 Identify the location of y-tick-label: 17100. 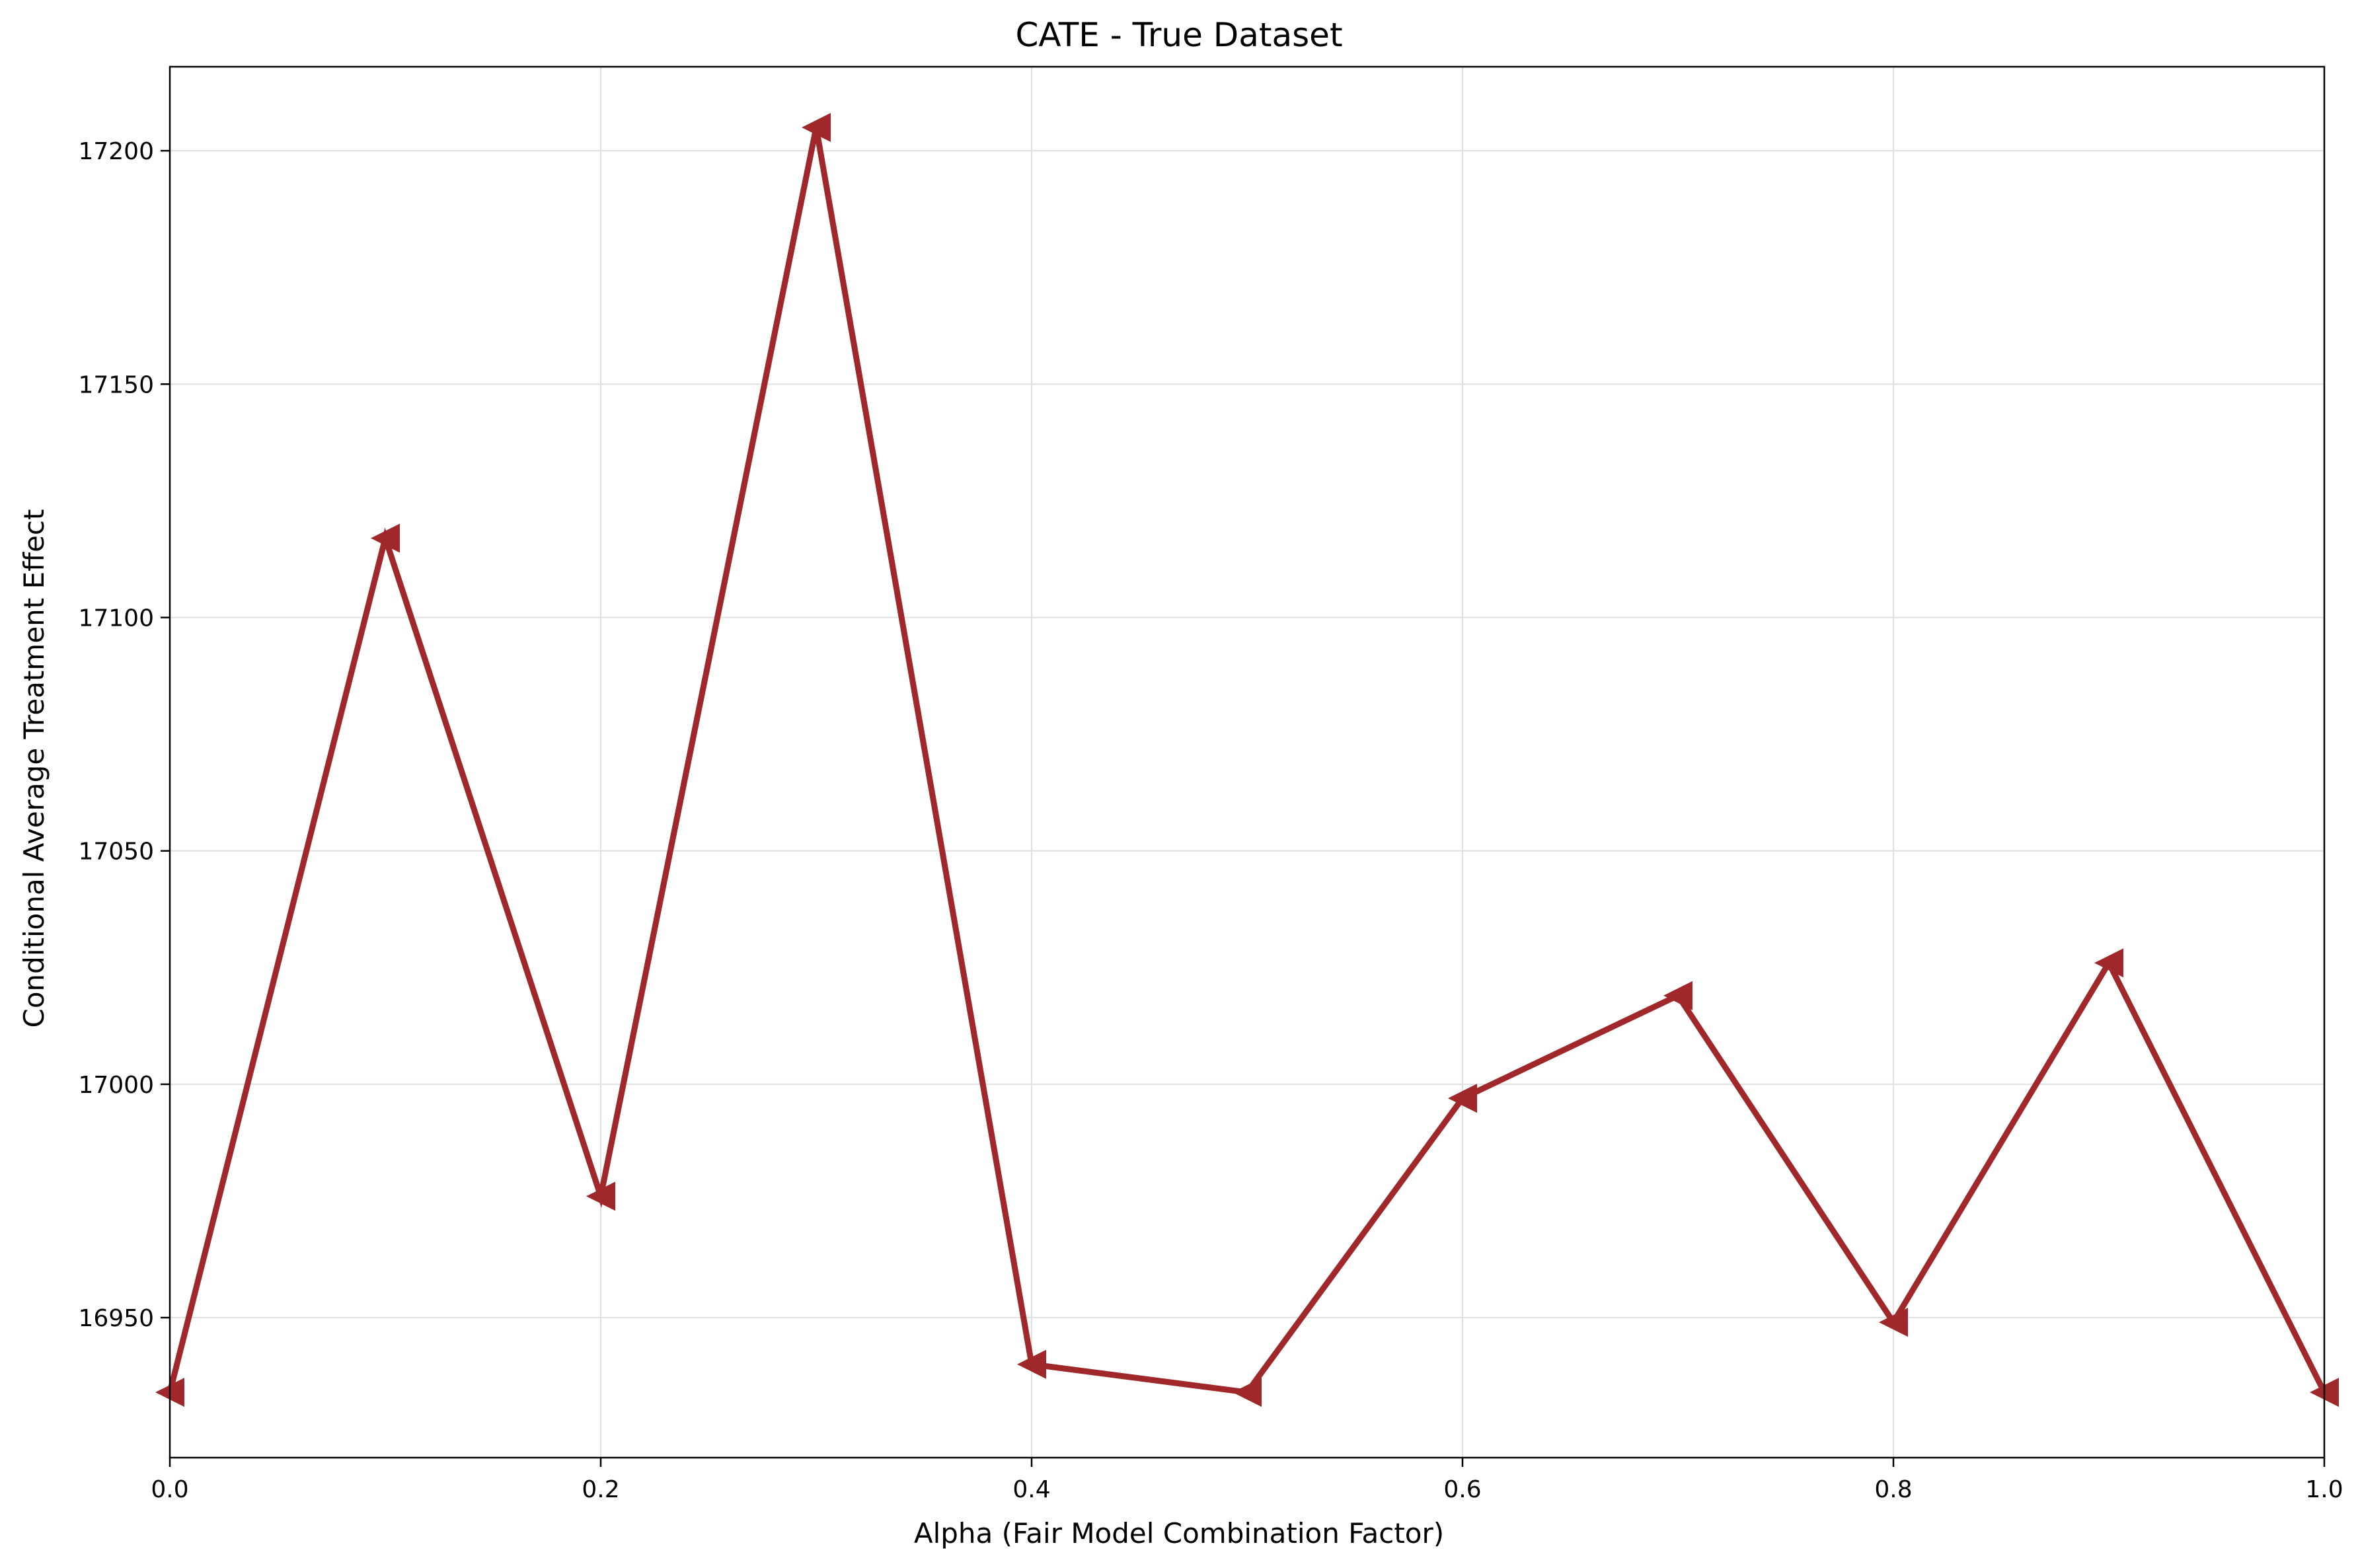
(116, 618).